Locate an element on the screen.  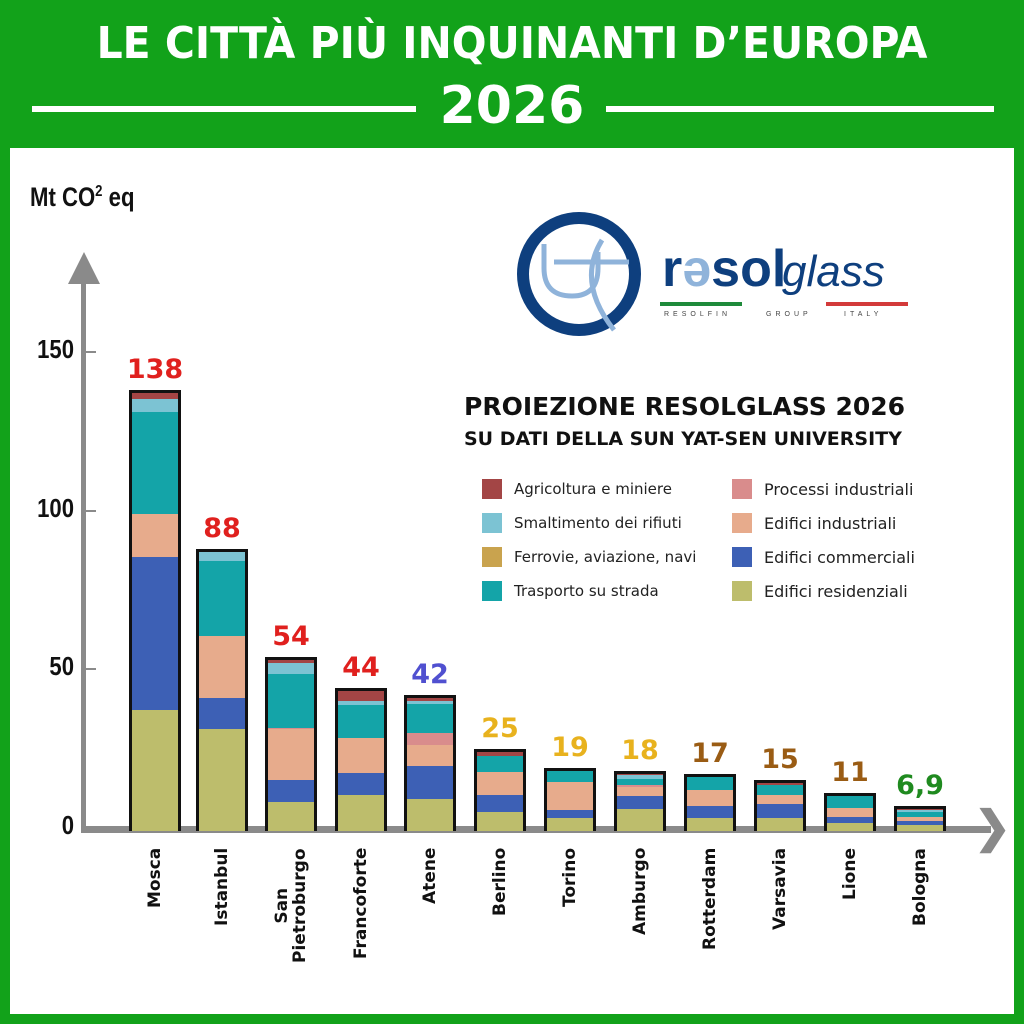
legend-item: Ferrovie, aviazione, navi is located at coordinates (589, 557).